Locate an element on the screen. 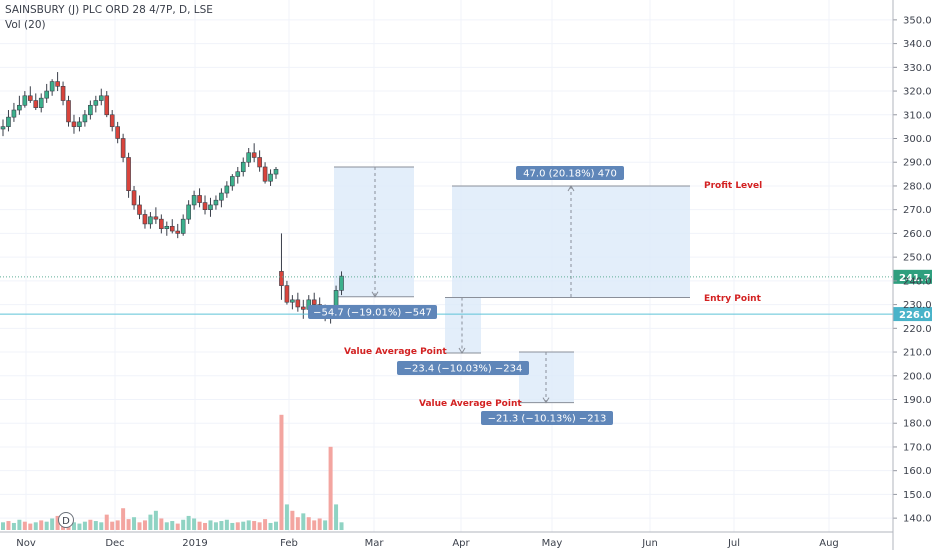  measure-label: −21.3 (−10.13%) −213 is located at coordinates (547, 419).